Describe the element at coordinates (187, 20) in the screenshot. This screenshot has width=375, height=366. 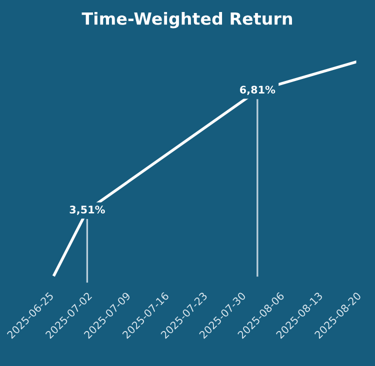
I see `chart-title: Time-Weighted Return` at that location.